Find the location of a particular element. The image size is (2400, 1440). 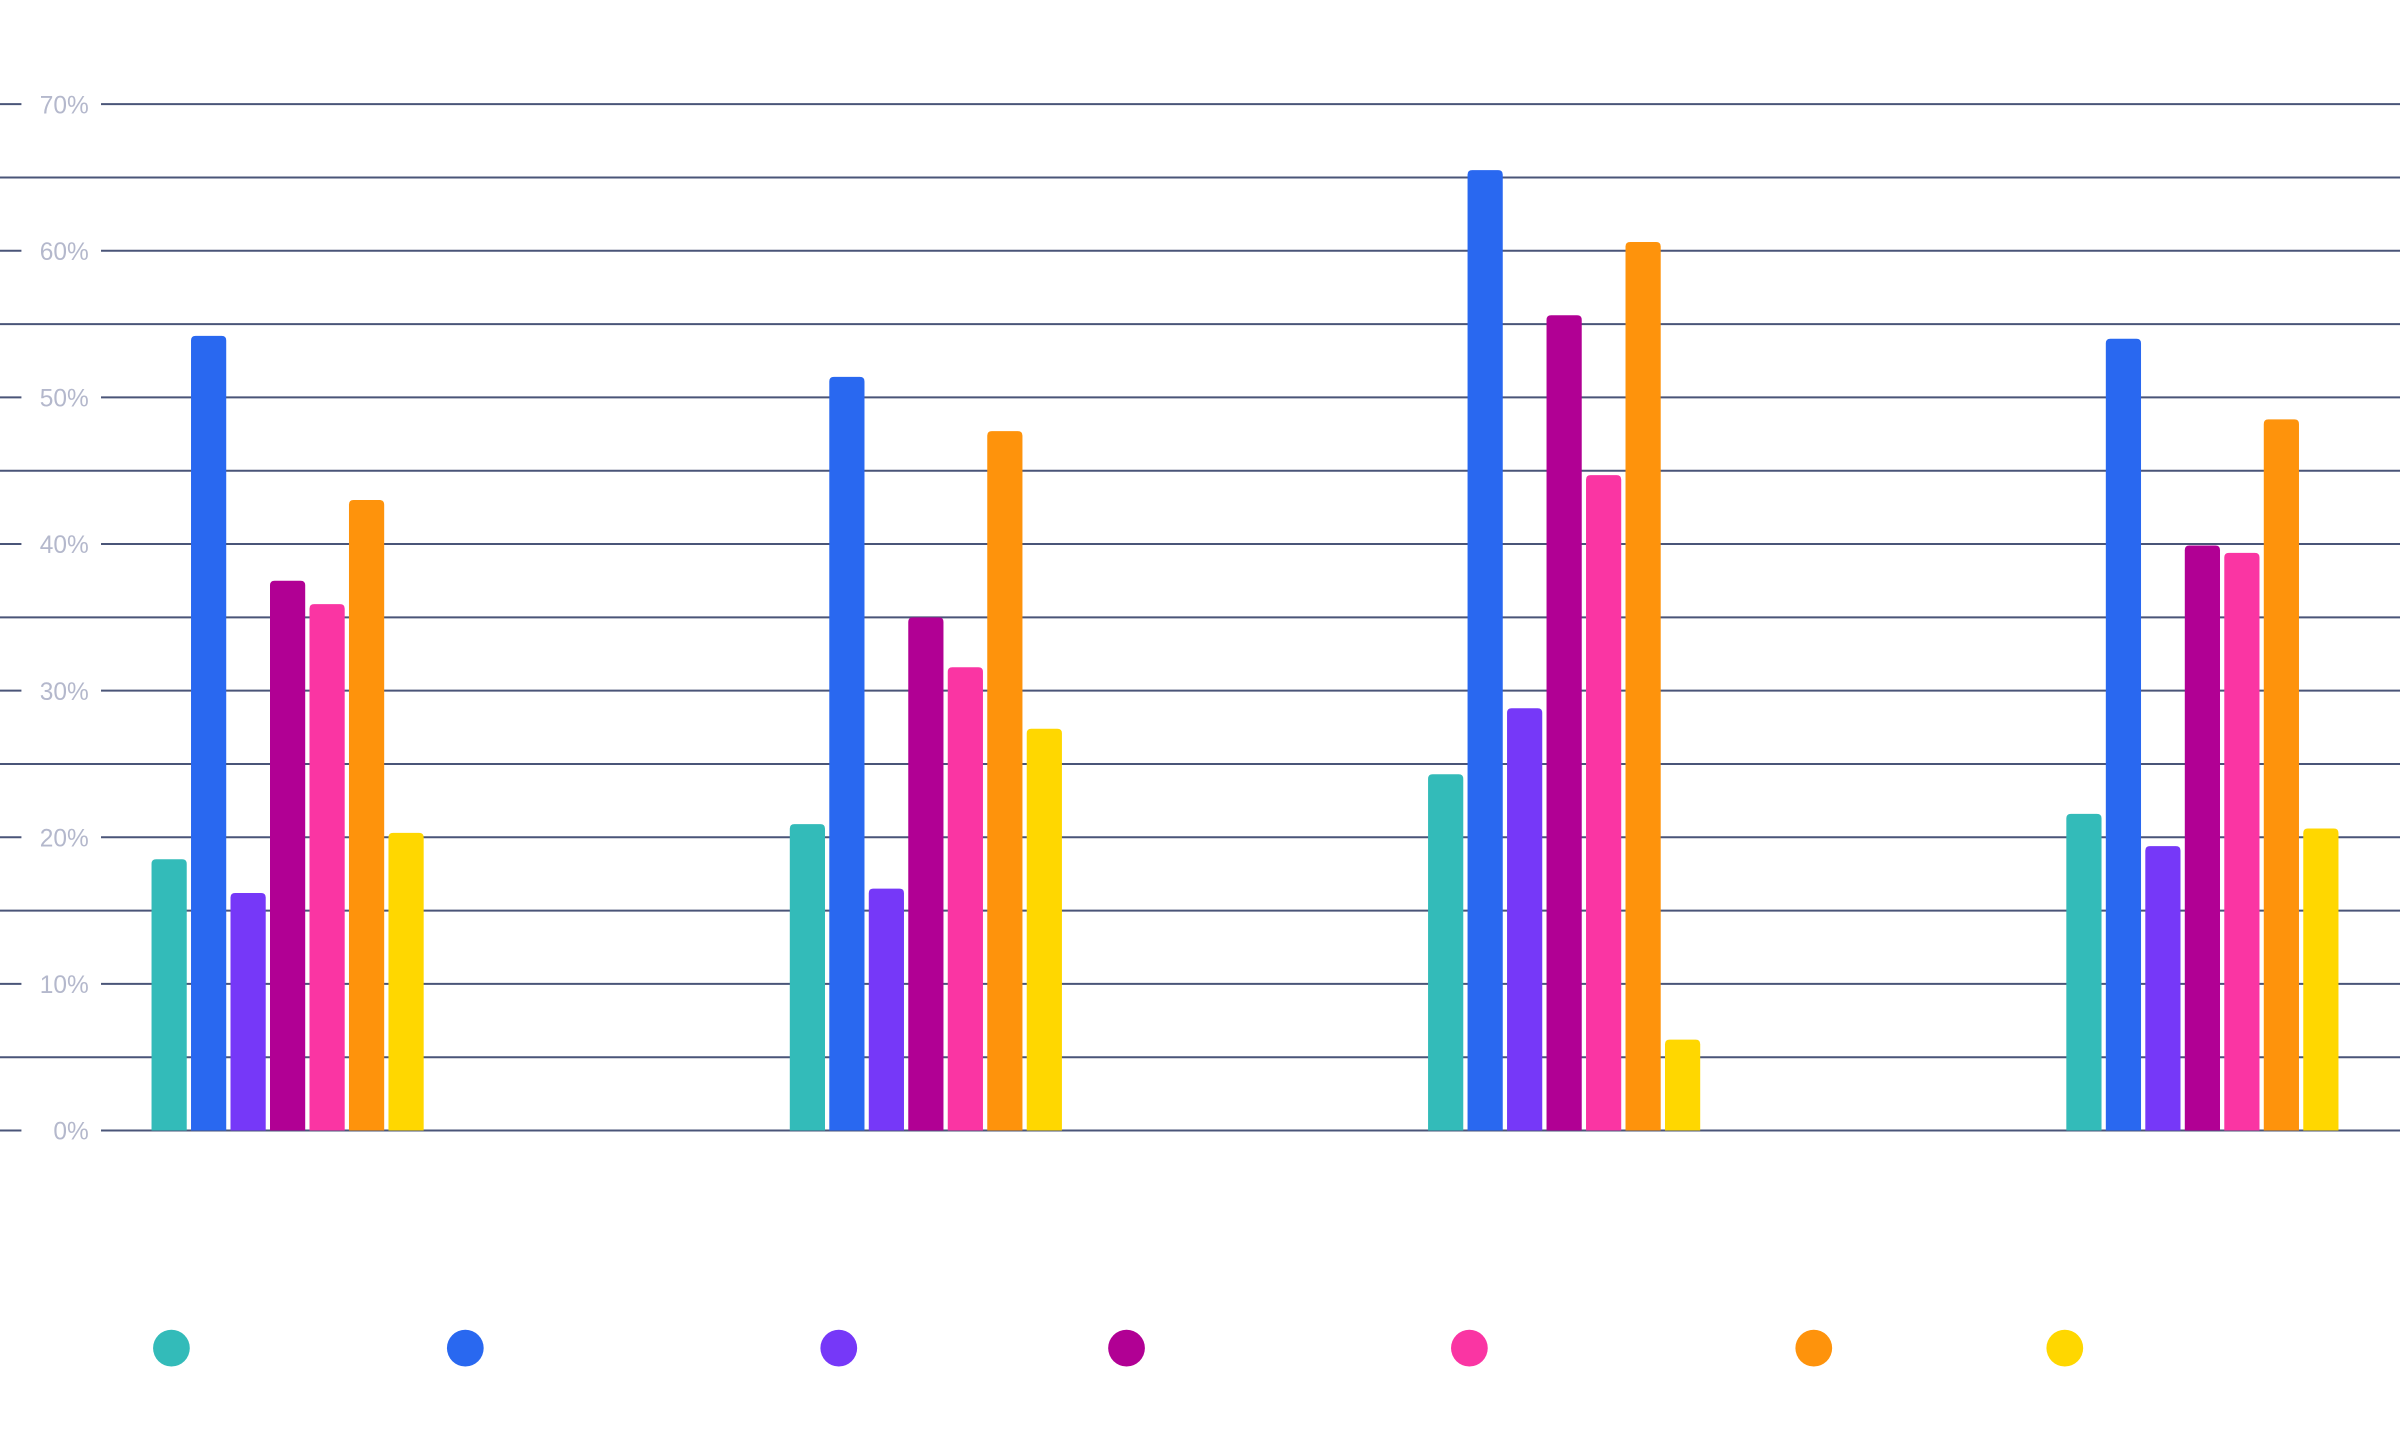

y-tick-label: 50% is located at coordinates (64, 399).